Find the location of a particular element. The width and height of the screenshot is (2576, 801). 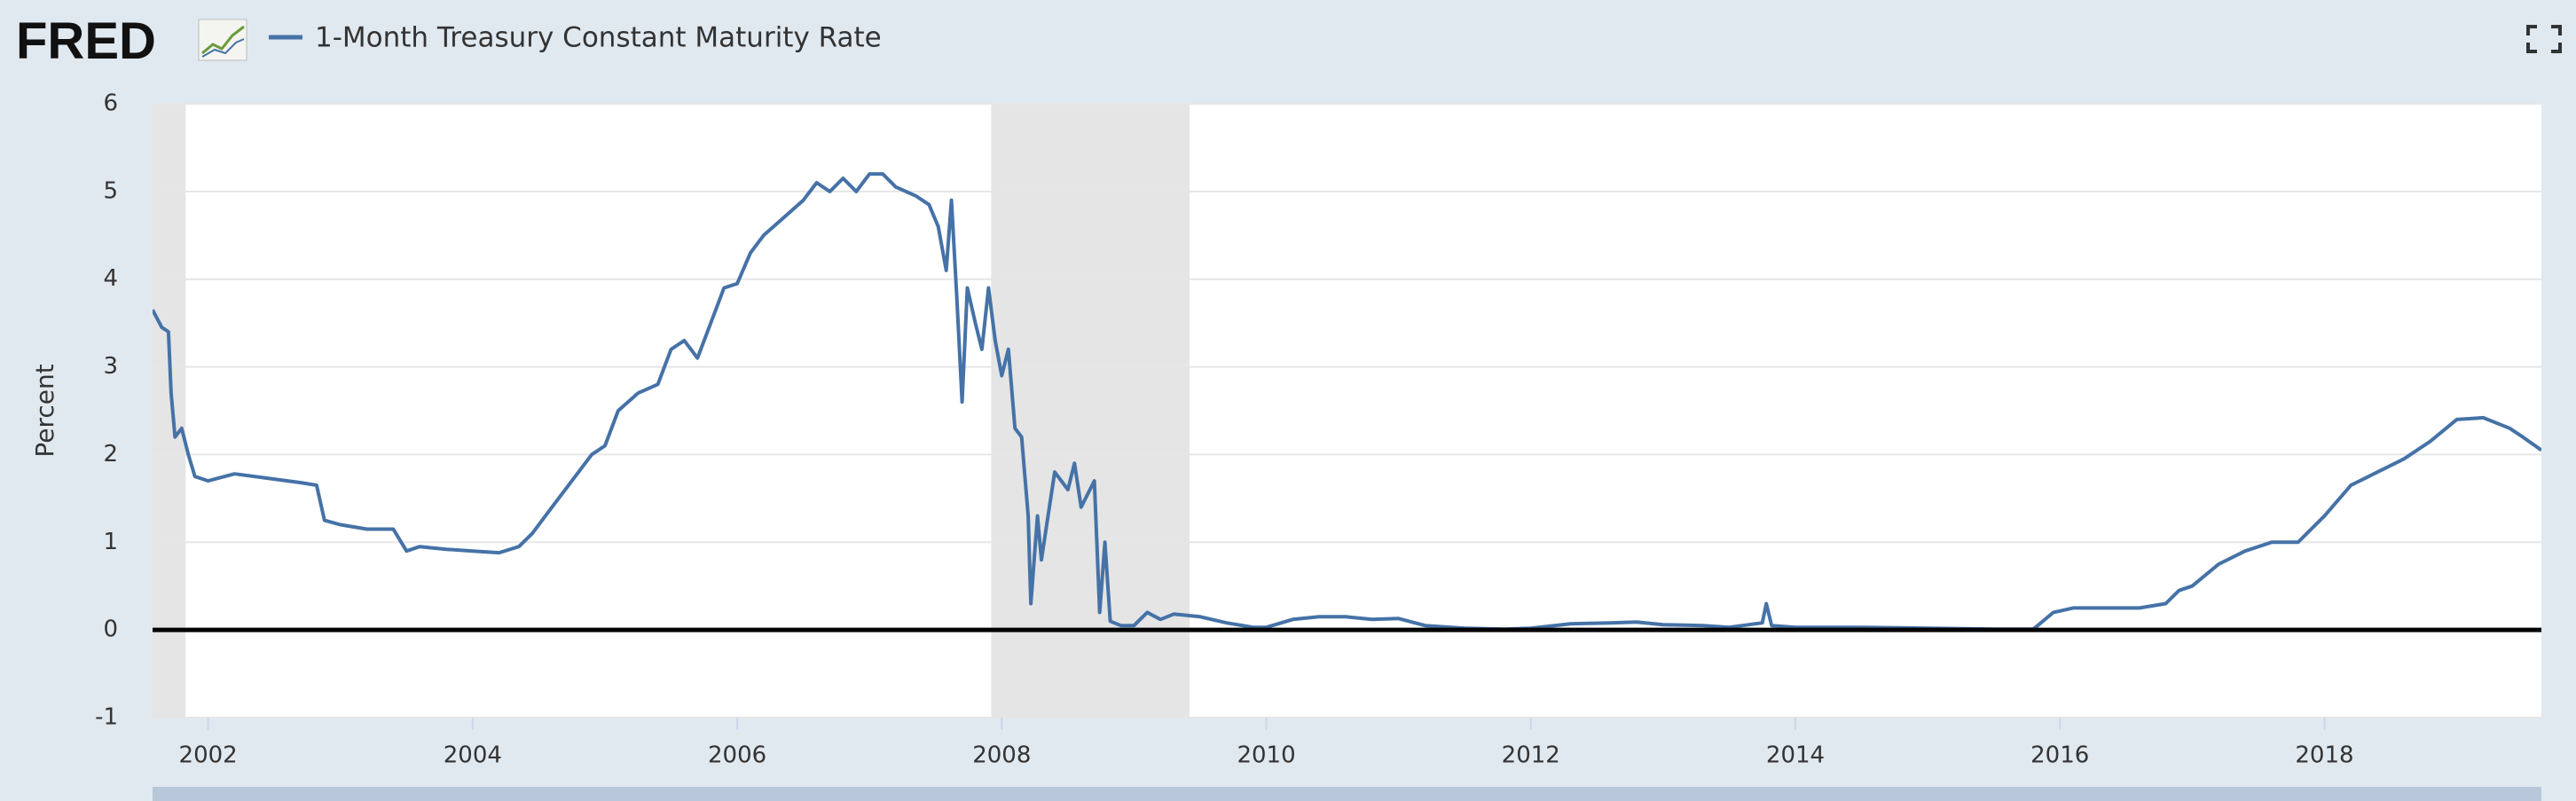

x-tick-label: 2014 is located at coordinates (1795, 756).